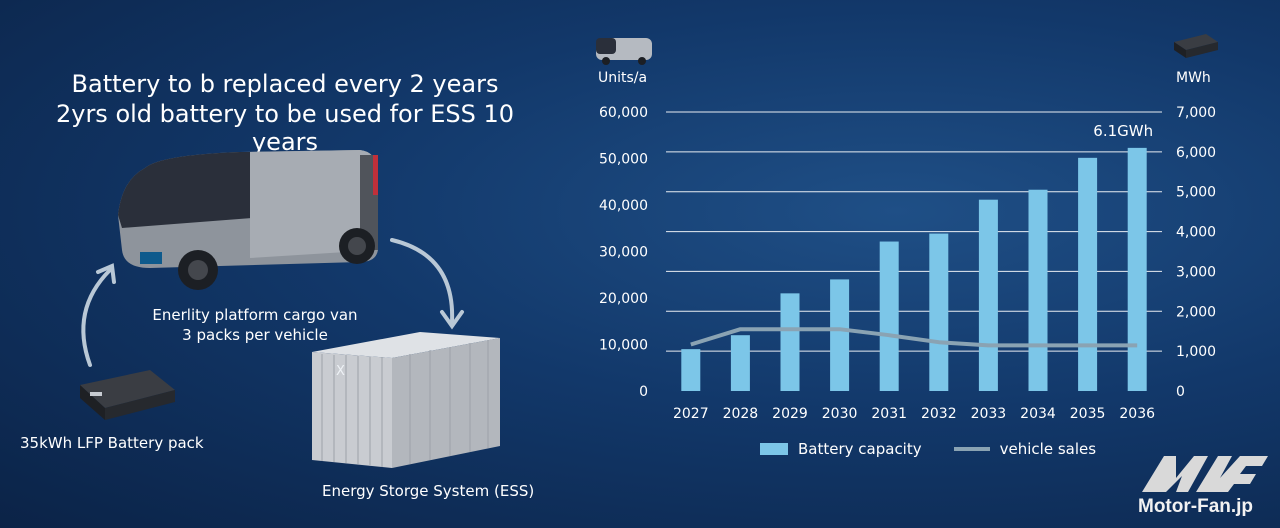 The image size is (1280, 528). Describe the element at coordinates (623, 299) in the screenshot. I see `left-tick-label: 20,000` at that location.